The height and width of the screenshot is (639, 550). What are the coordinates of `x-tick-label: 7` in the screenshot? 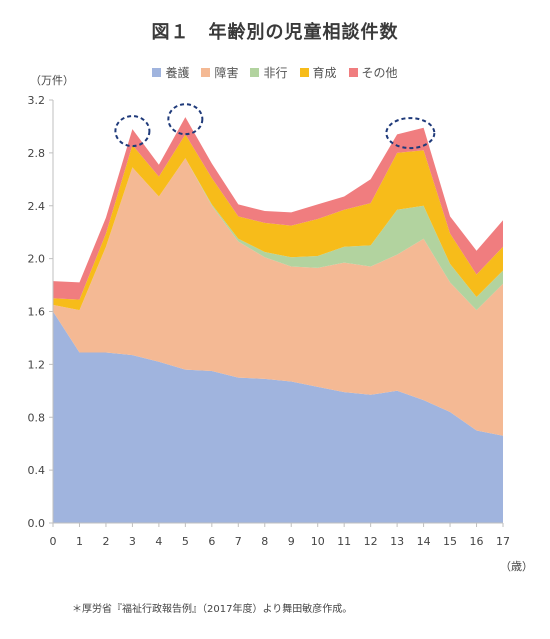 It's located at (238, 541).